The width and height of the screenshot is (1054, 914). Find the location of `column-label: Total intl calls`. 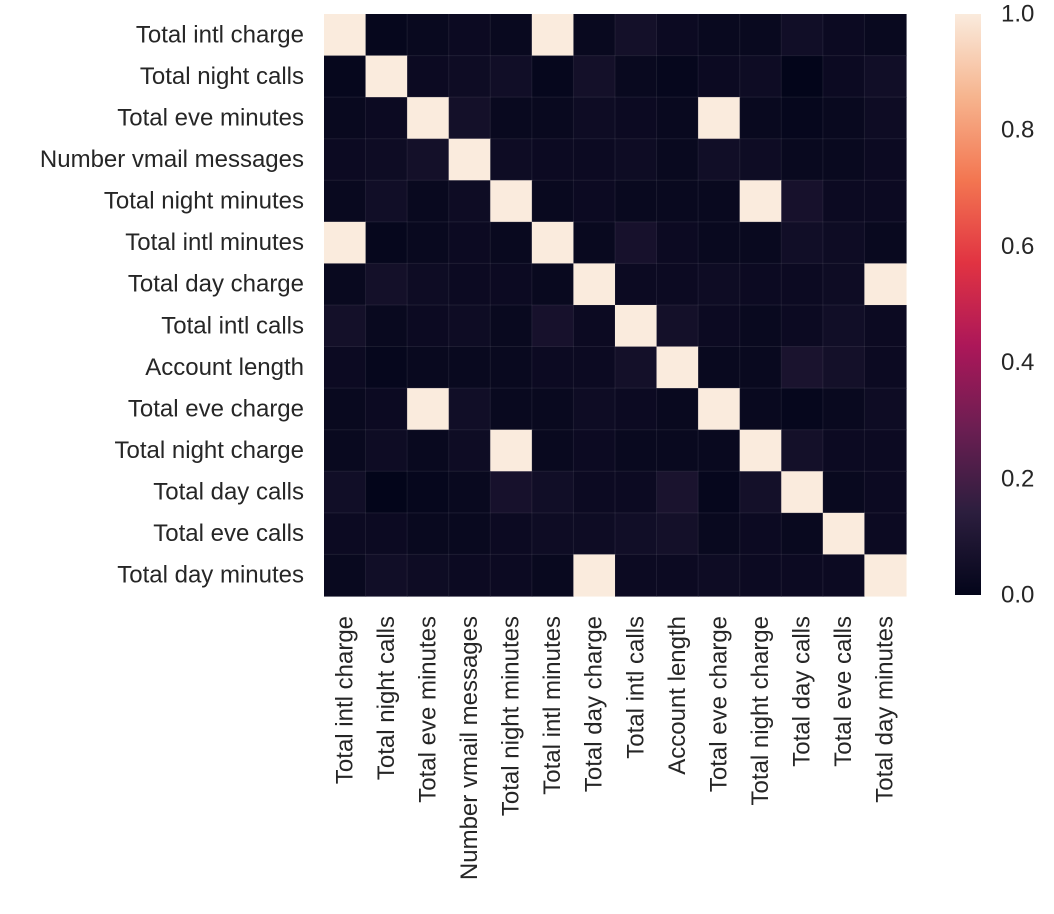

column-label: Total intl calls is located at coordinates (635, 687).